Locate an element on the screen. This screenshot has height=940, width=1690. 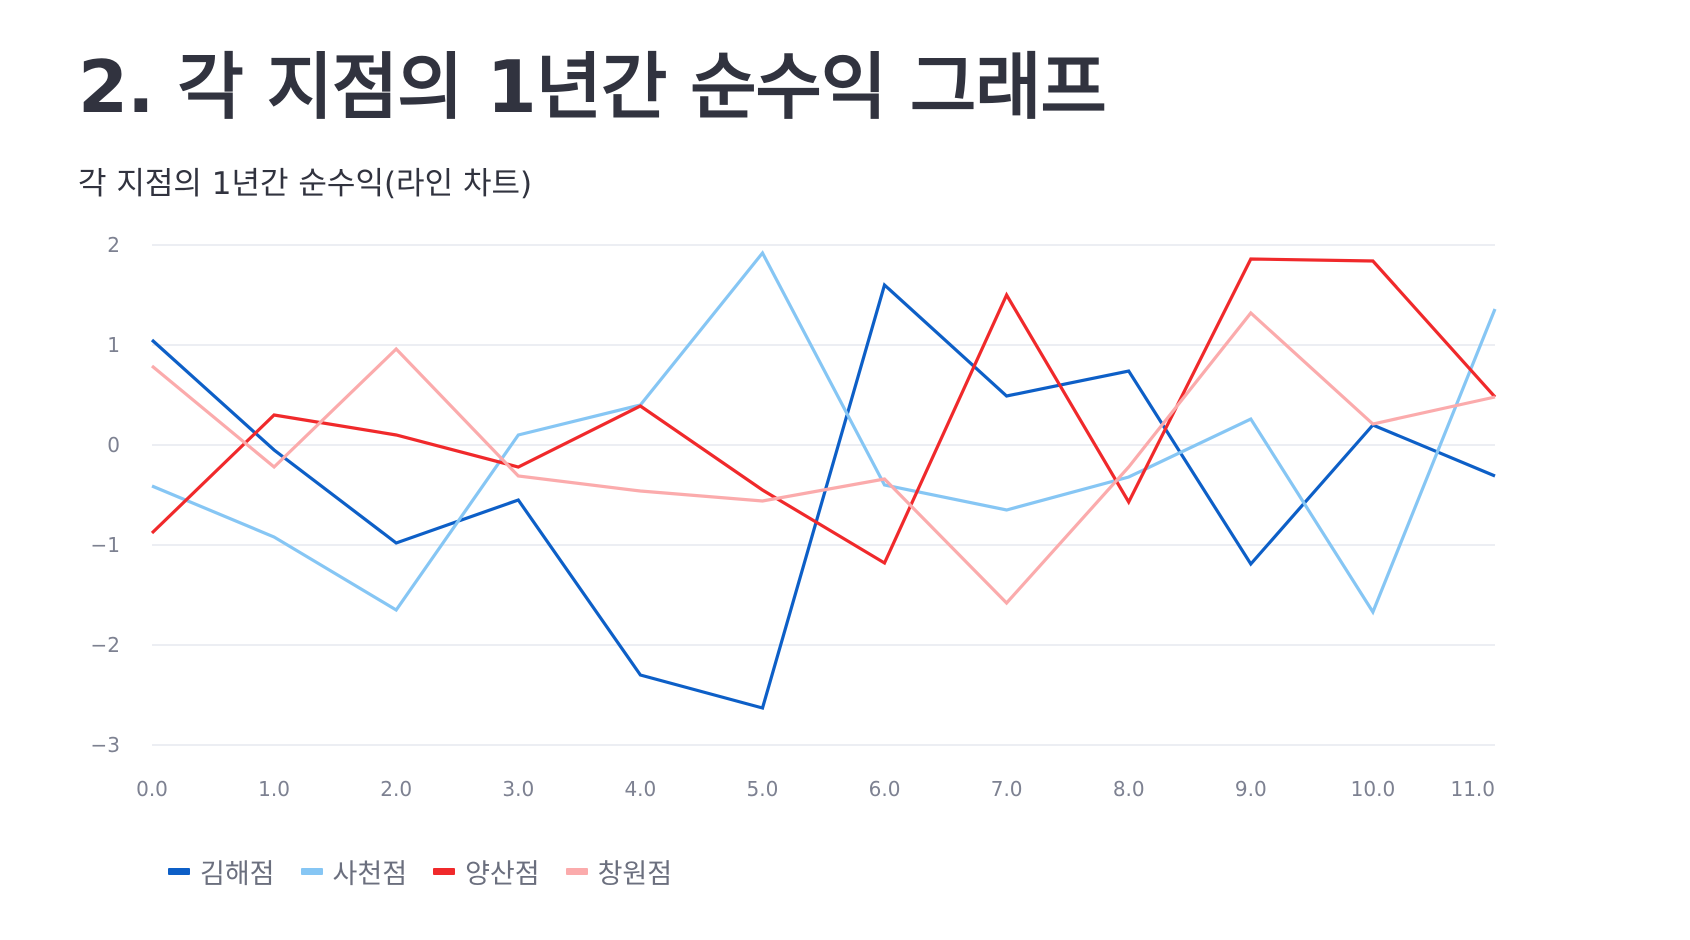
y-tick-label: 0 is located at coordinates (113, 445).